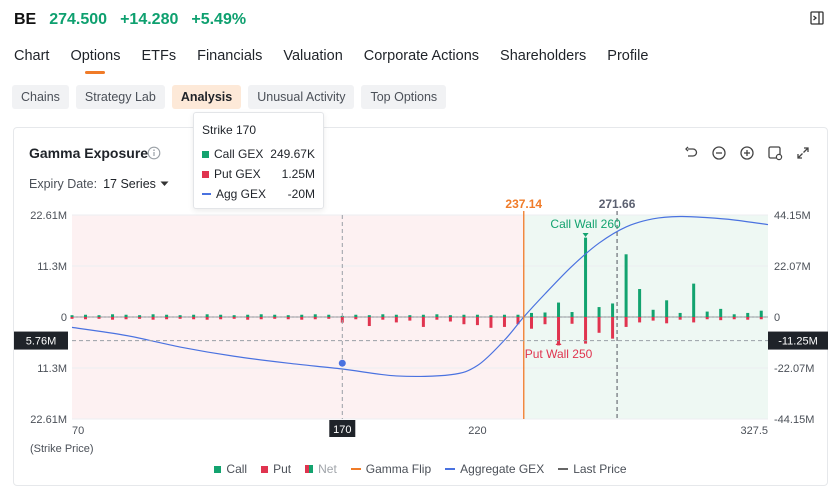 The height and width of the screenshot is (490, 836). I want to click on subtab-unusual-activity: Unusual Activity, so click(301, 97).